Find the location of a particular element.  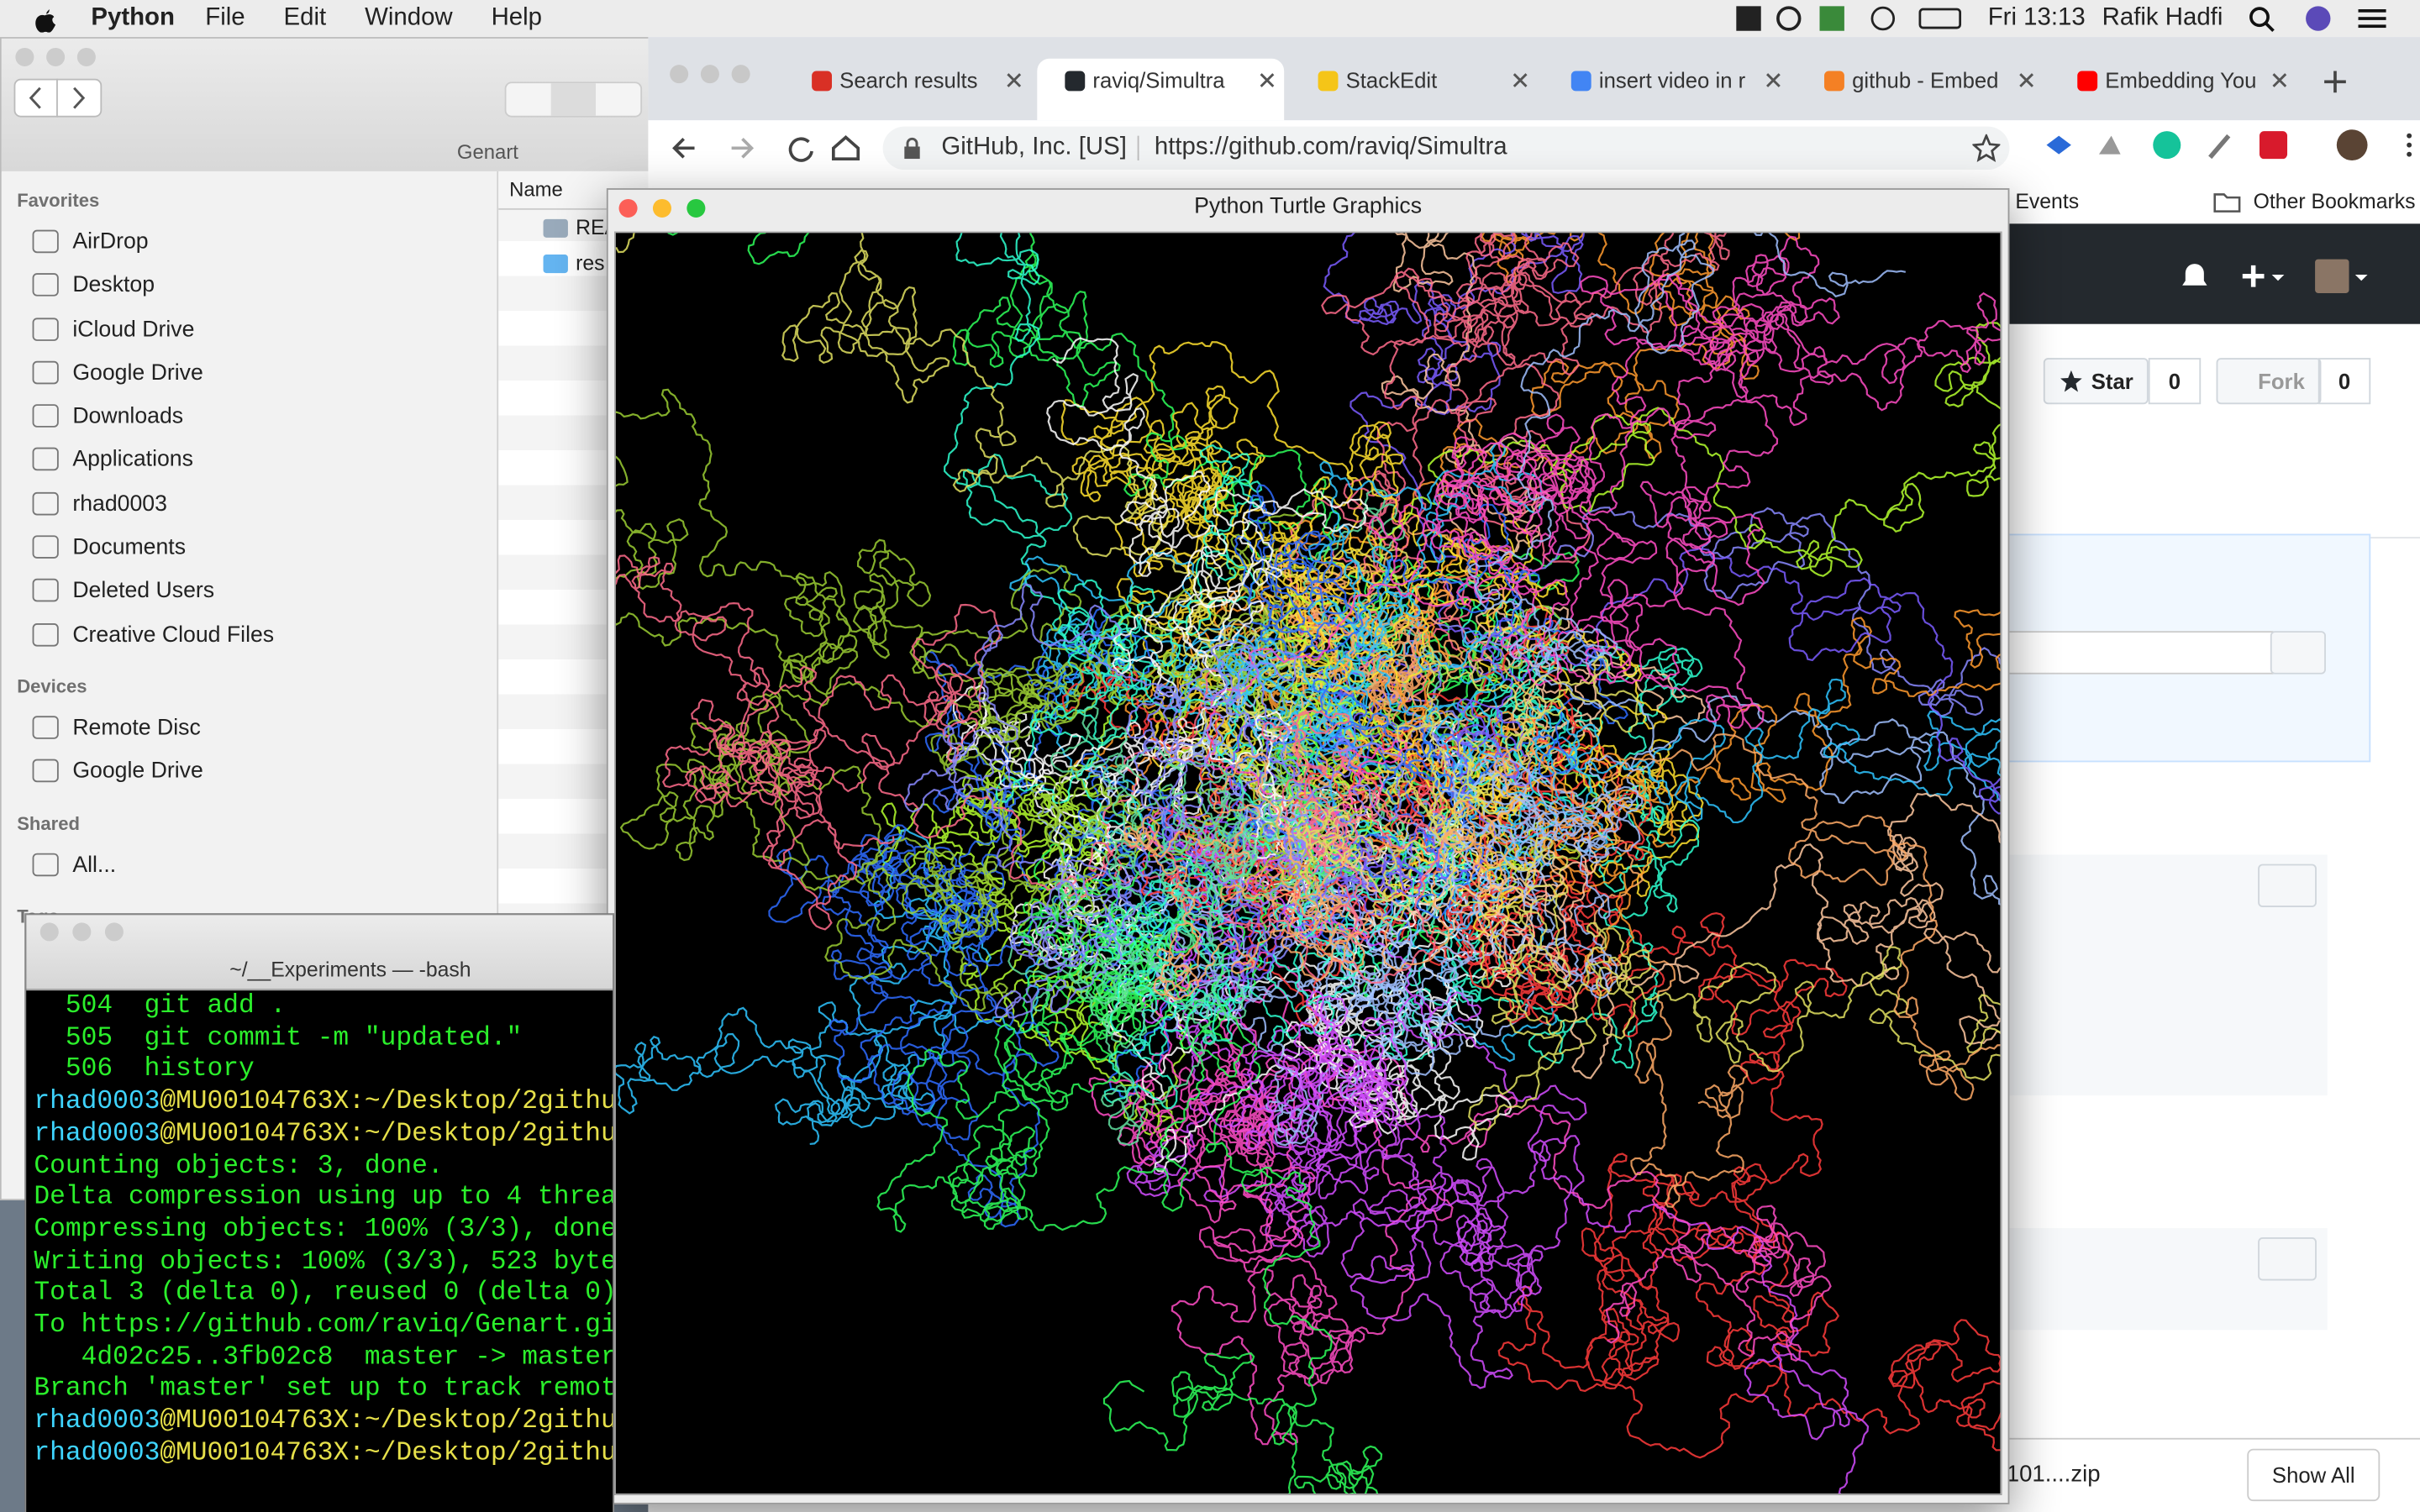

tab-title: raviq/Simultra is located at coordinates (1158, 80).